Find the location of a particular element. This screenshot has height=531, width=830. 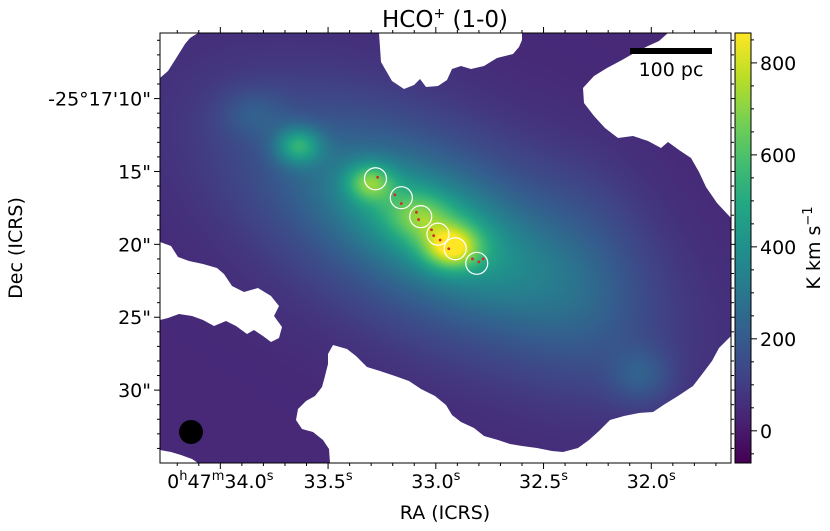

colorbar-tick-label: 400 is located at coordinates (778, 248).